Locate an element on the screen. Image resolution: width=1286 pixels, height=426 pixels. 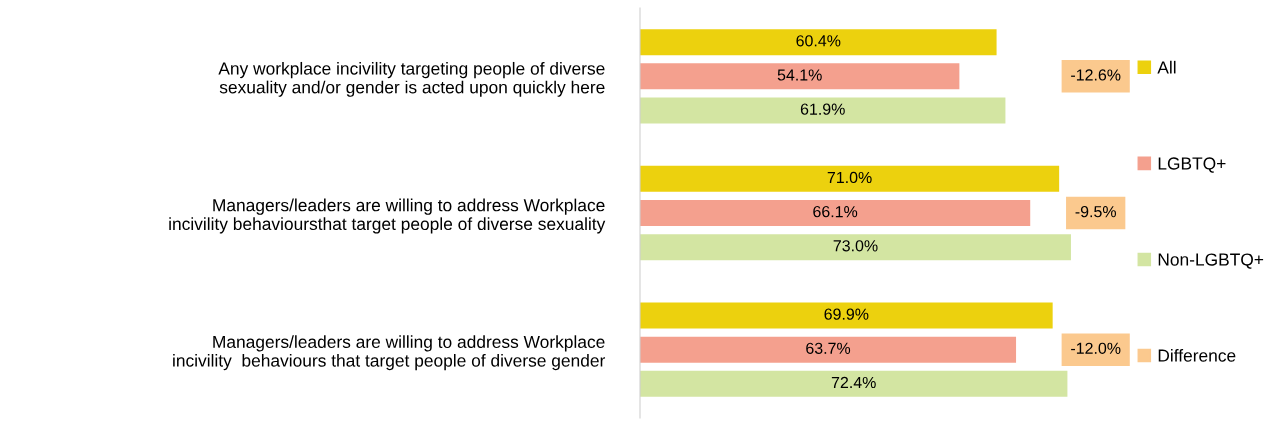
data-label: 69.9% is located at coordinates (846, 314).